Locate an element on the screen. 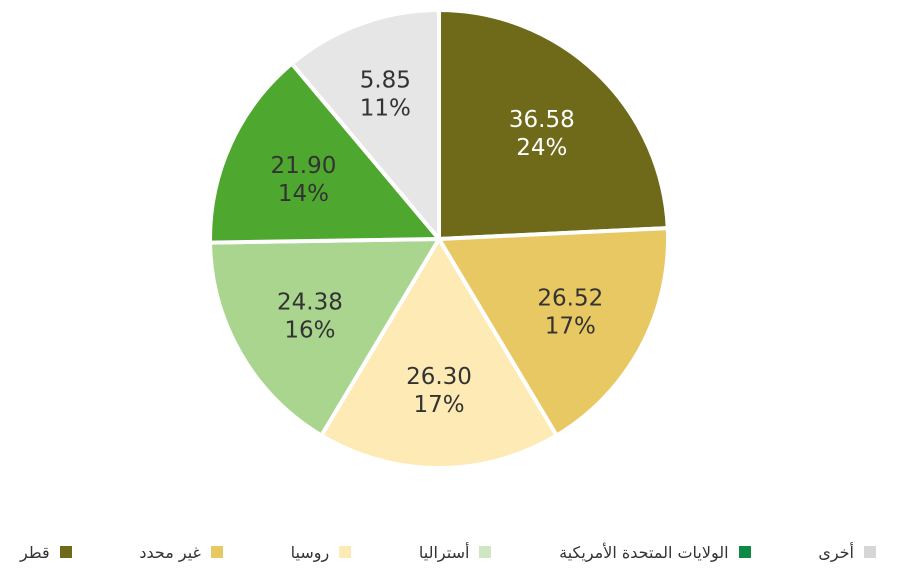 This screenshot has width=898, height=586. slice-percent-label-3: 17% is located at coordinates (438, 405).